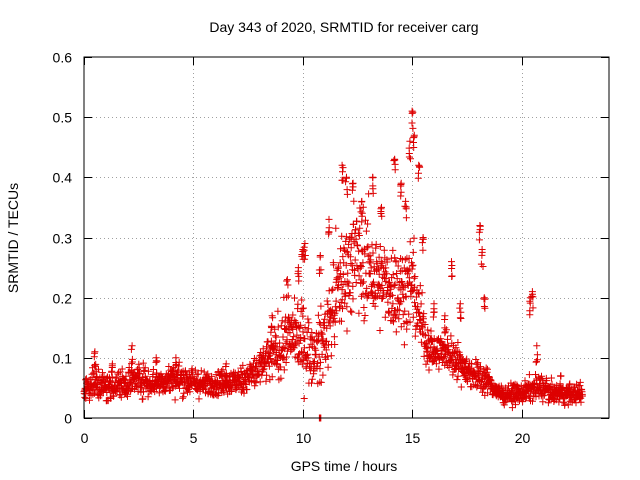  I want to click on x-tick-label: 15, so click(413, 438).